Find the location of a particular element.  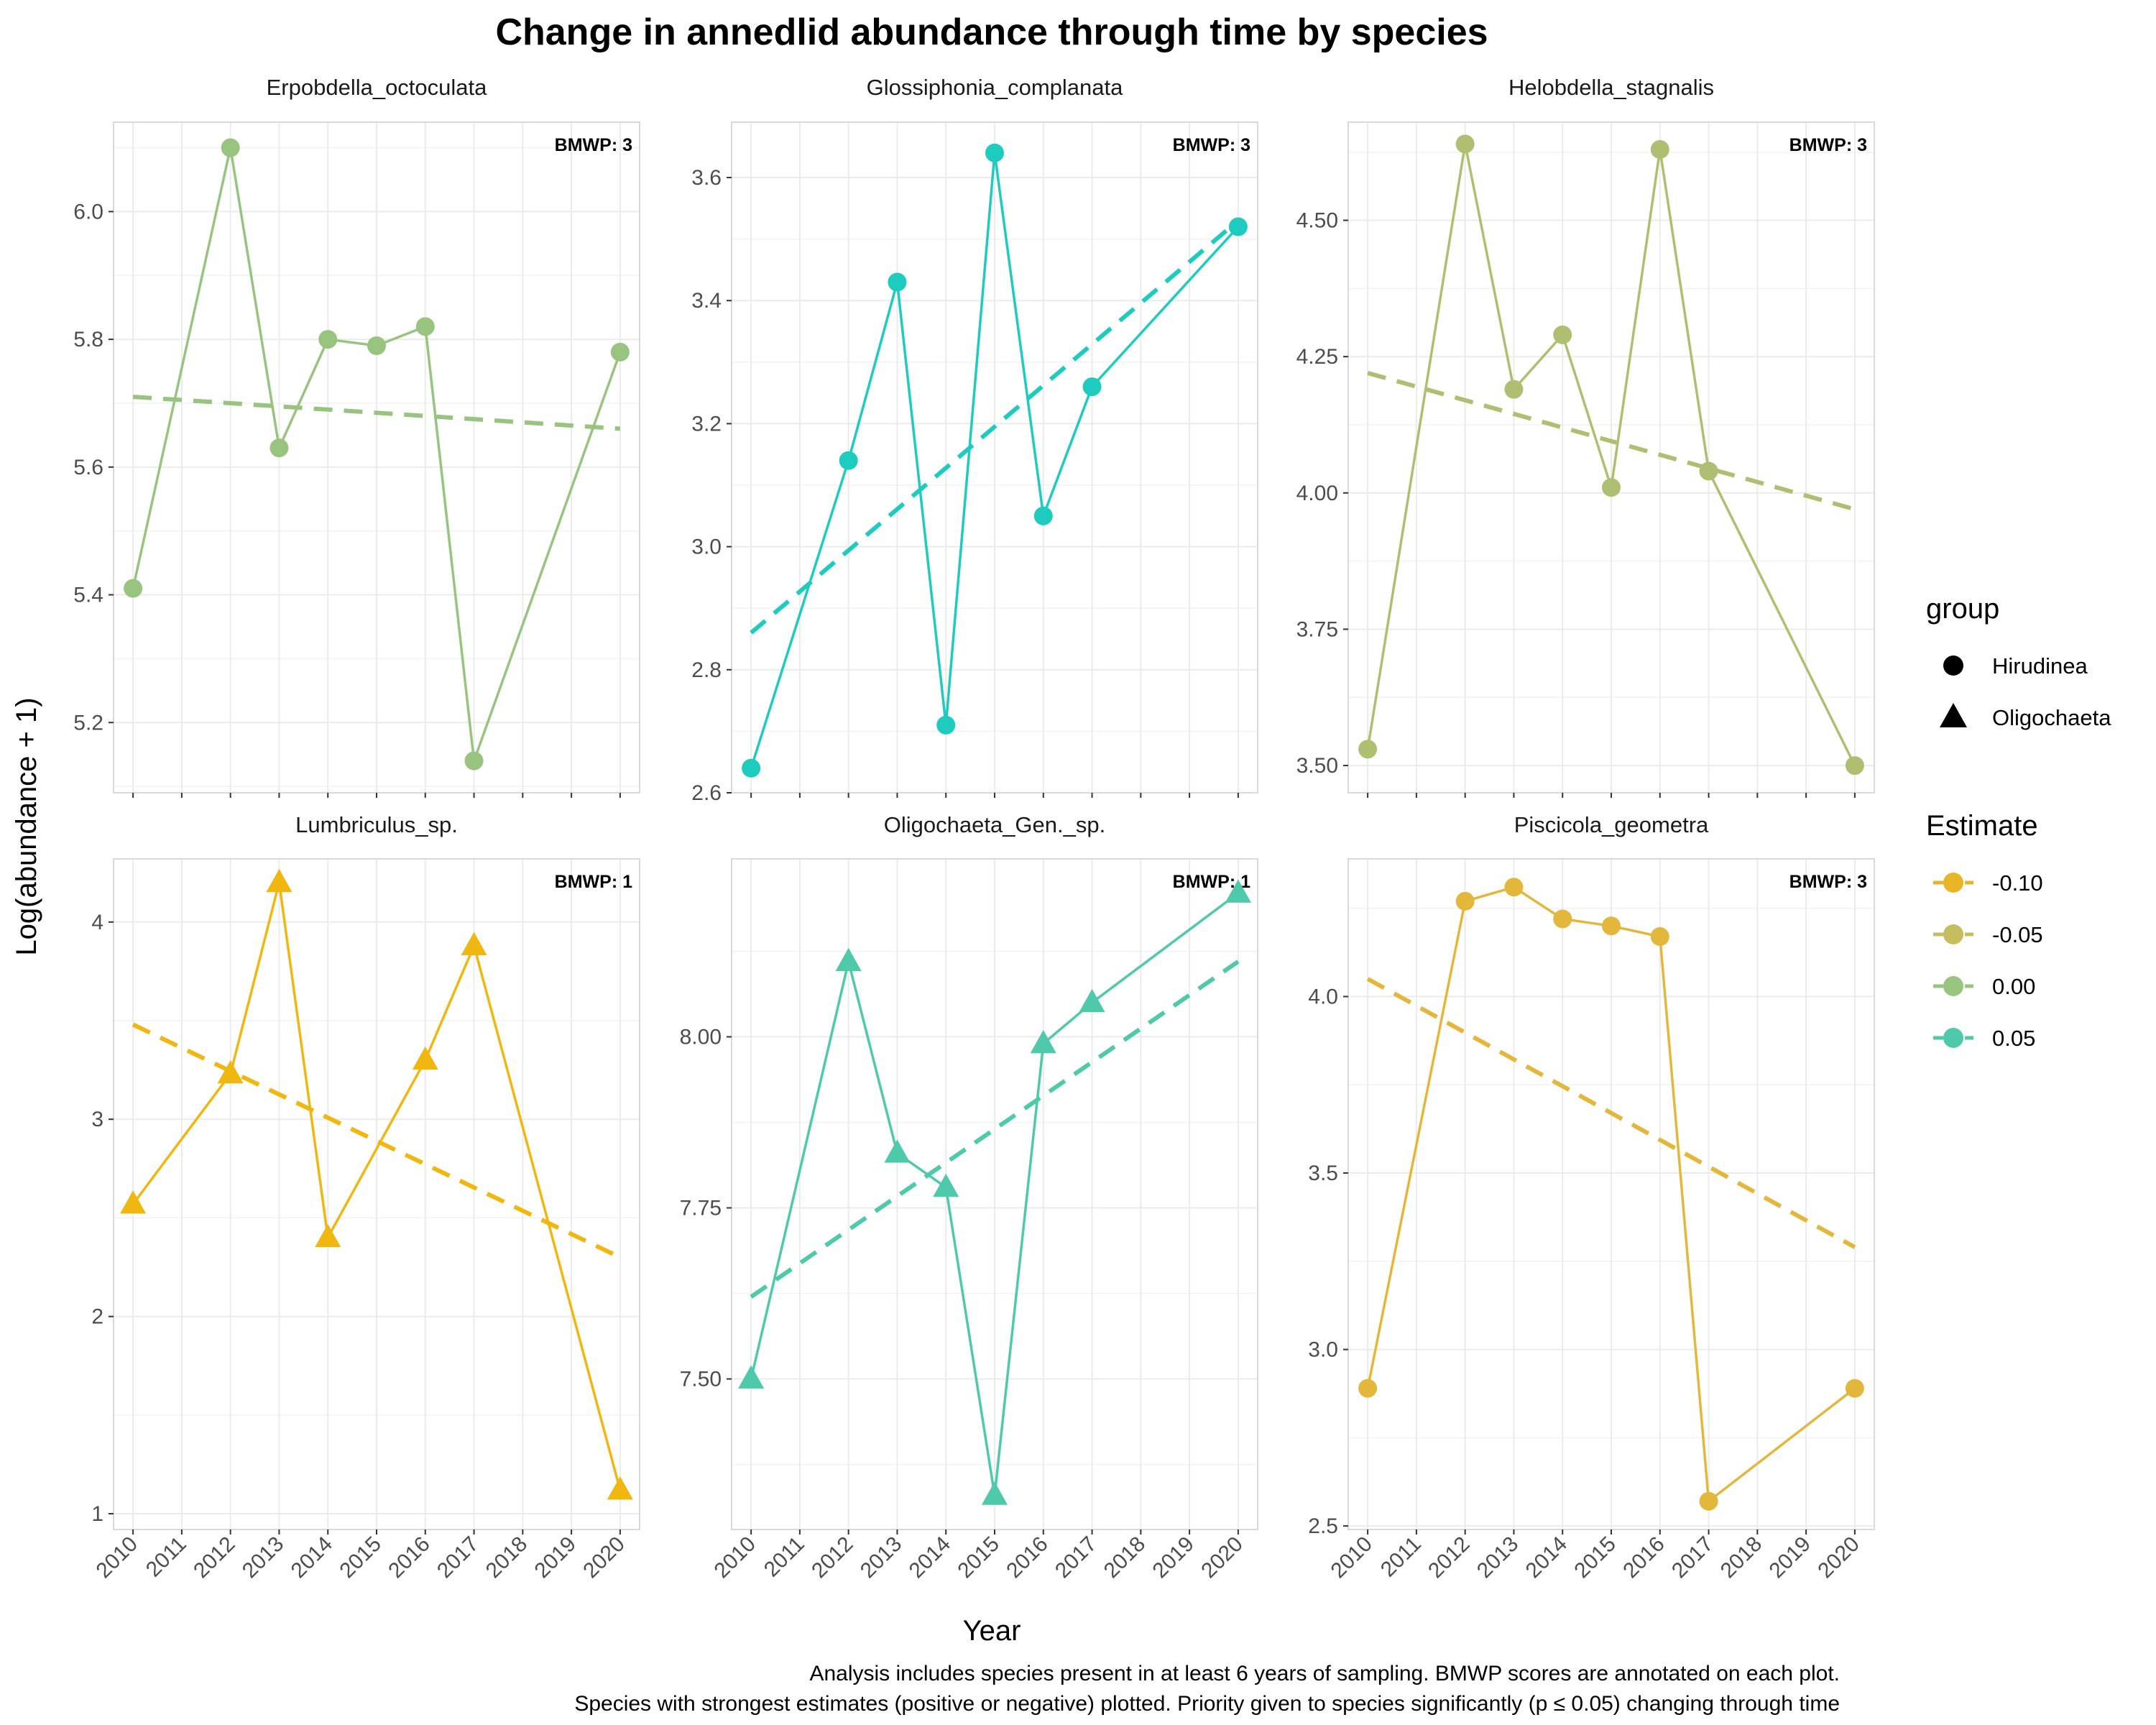

y-tick-label: 2.5 is located at coordinates (1323, 1526).